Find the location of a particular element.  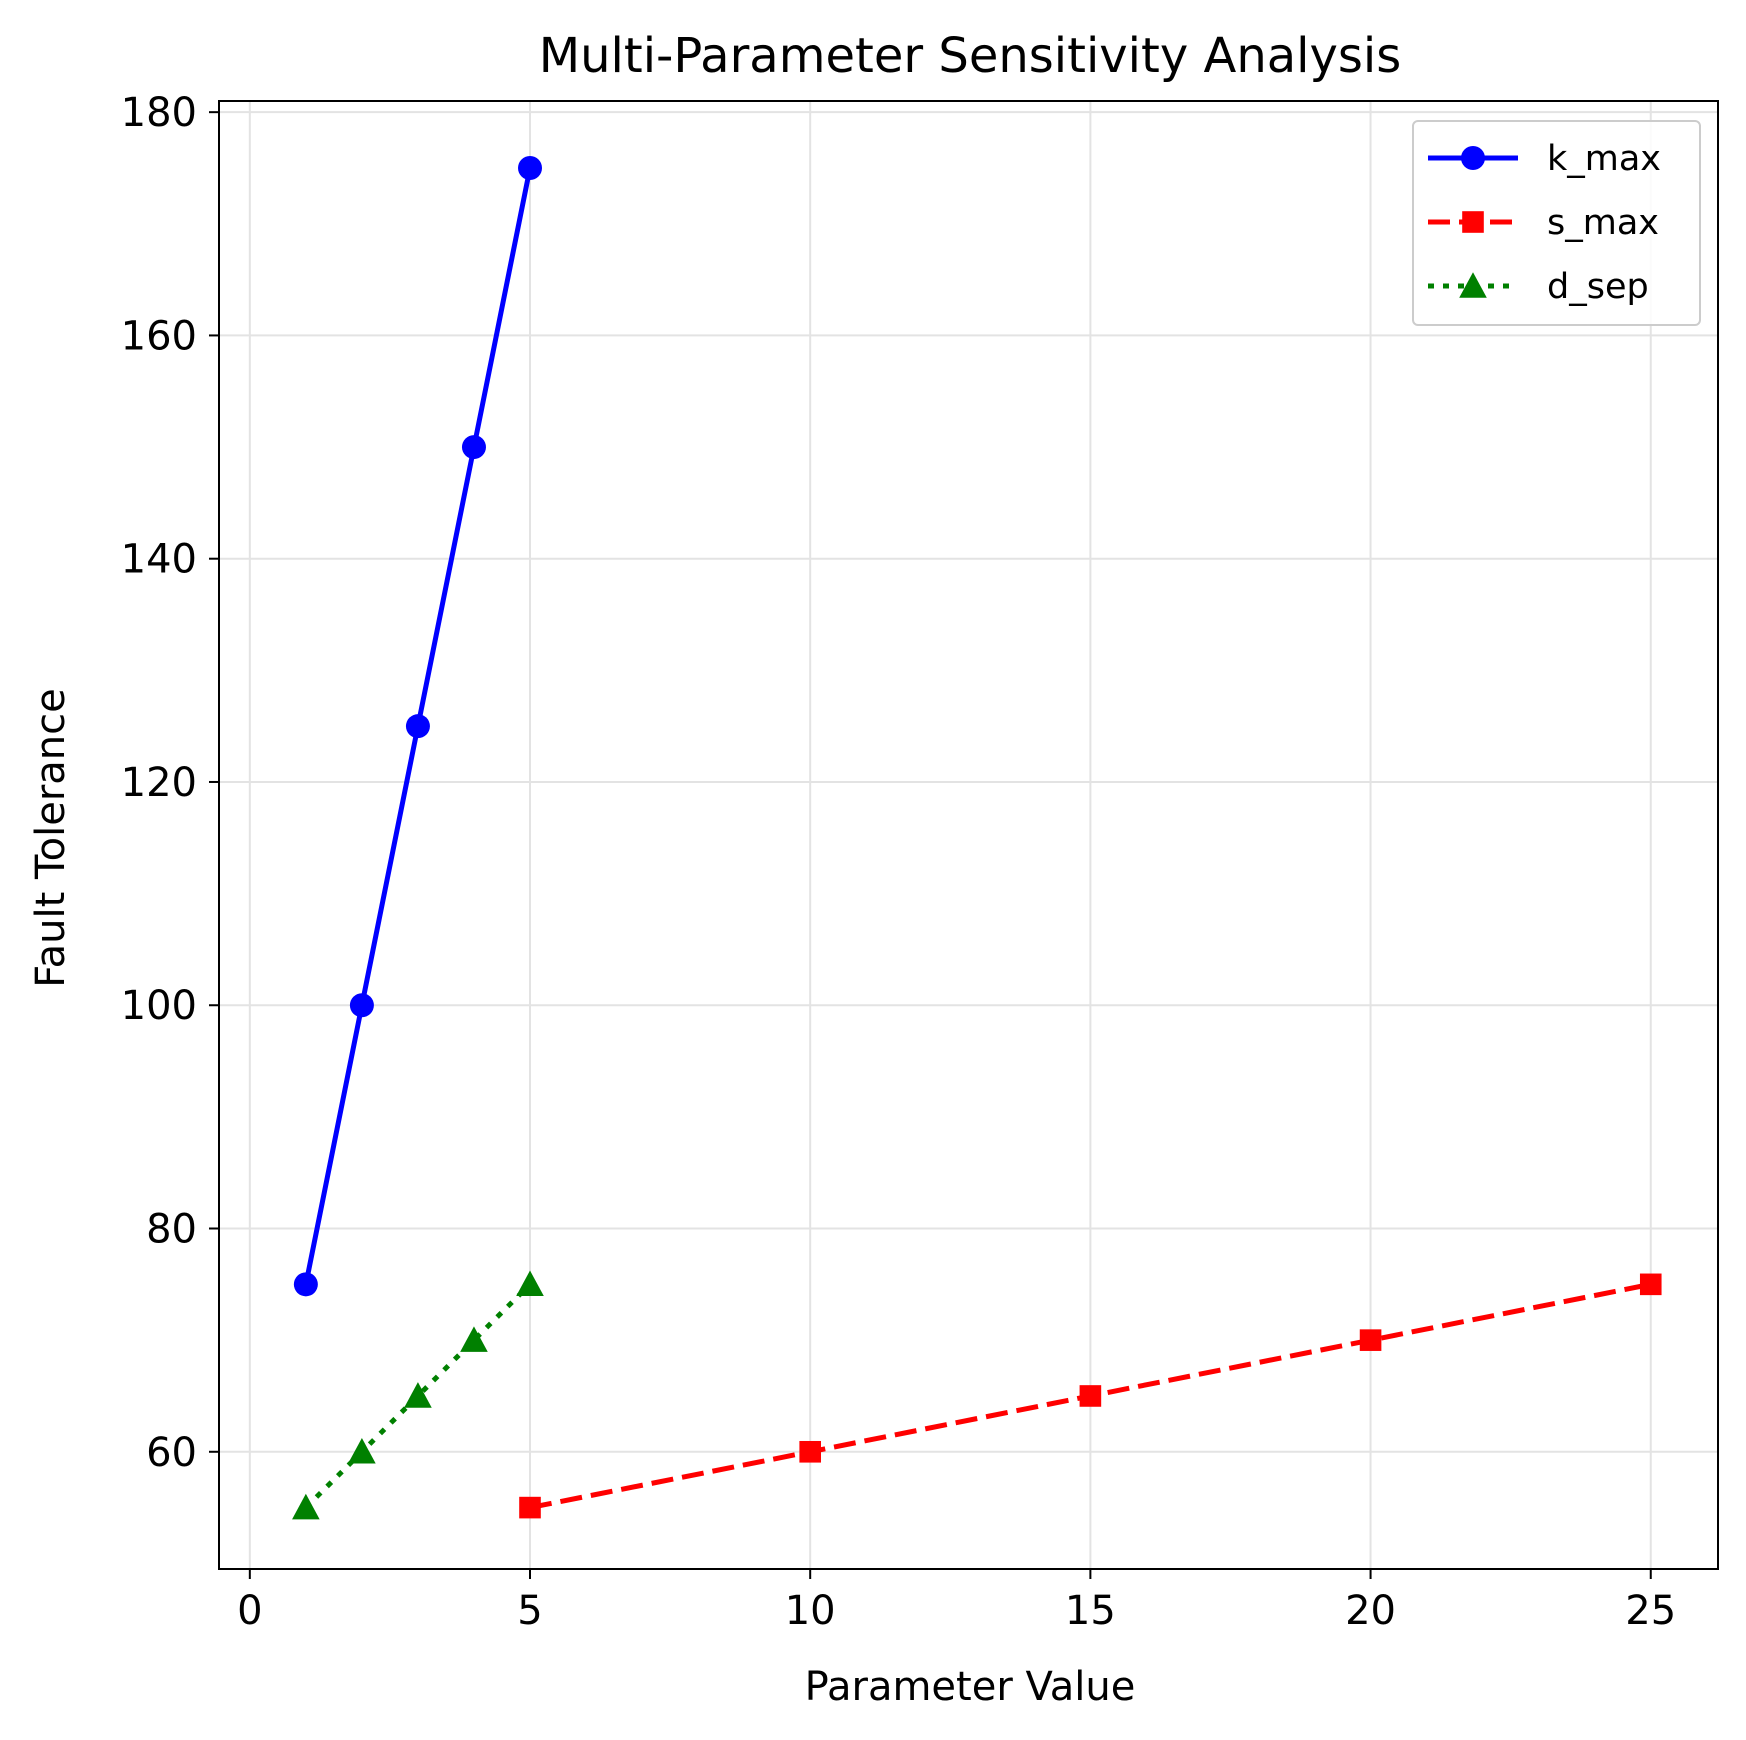

y-tick-label: 100 is located at coordinates (159, 1006).